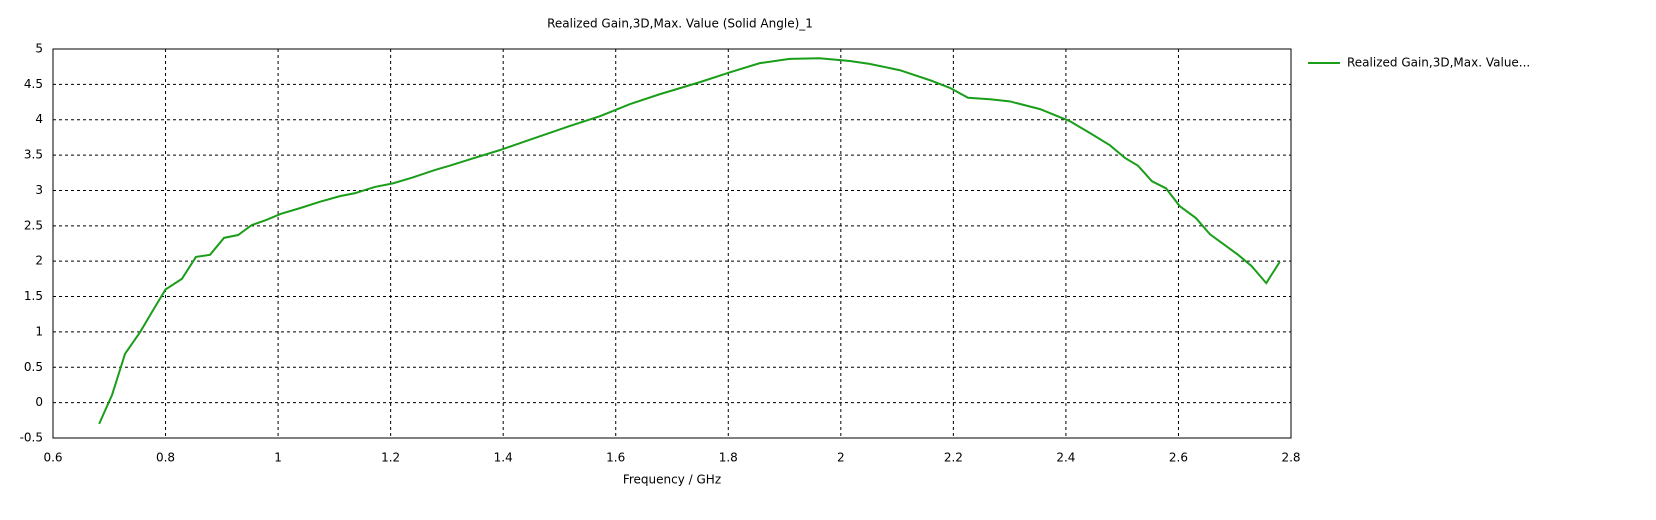  What do you see at coordinates (39, 190) in the screenshot?
I see `y-tick-label: 3` at bounding box center [39, 190].